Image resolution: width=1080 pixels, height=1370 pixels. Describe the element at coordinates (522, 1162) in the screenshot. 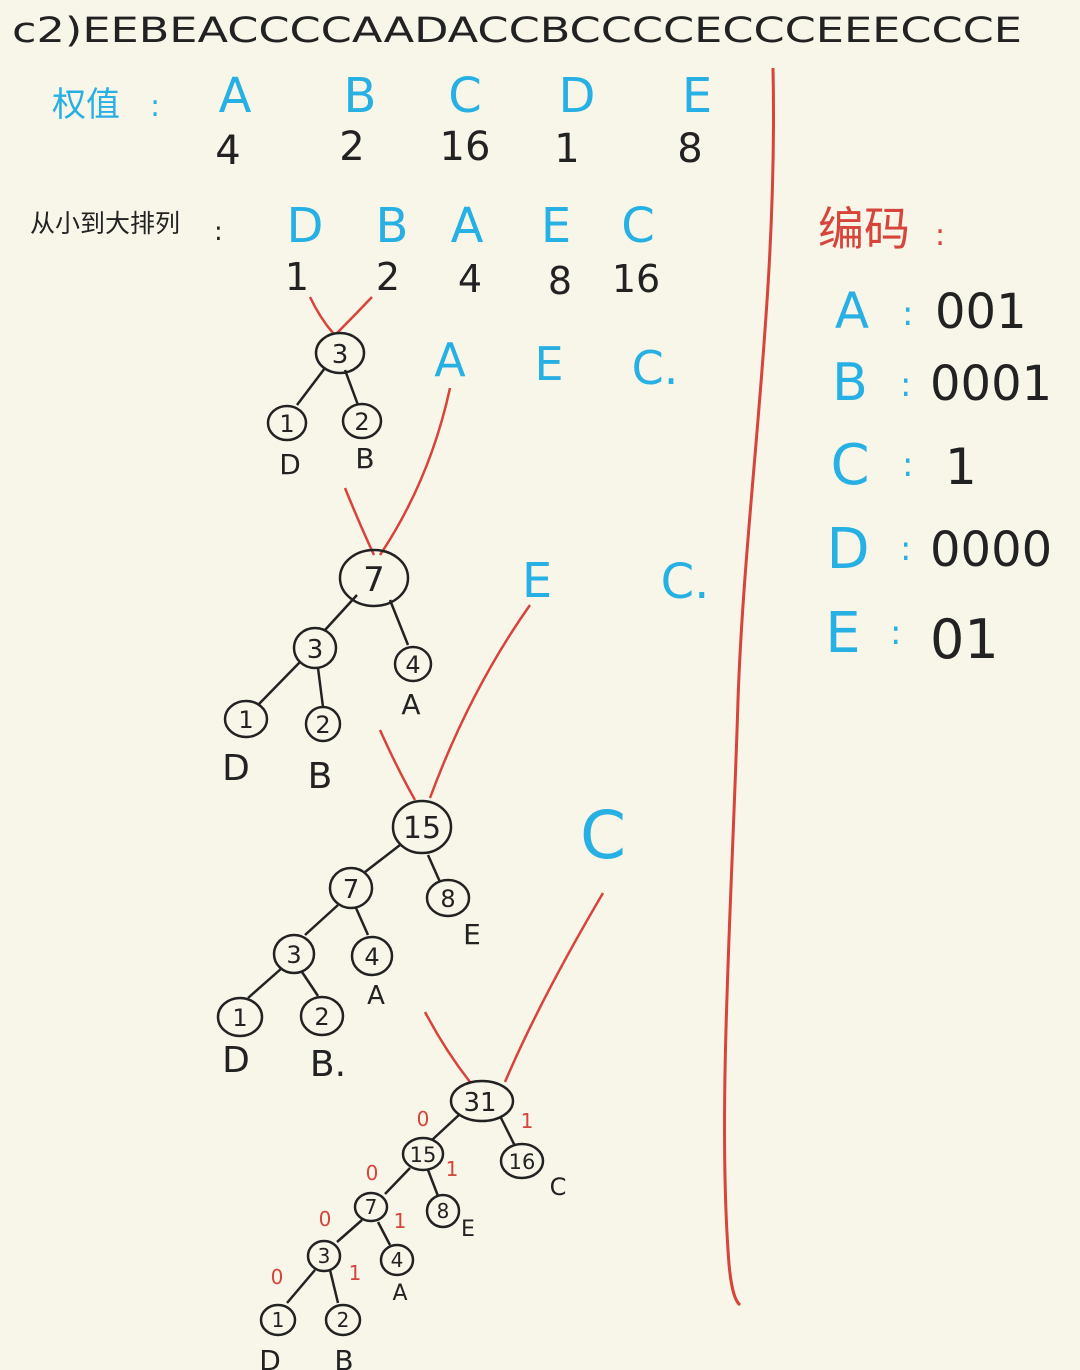

I see `node-value: 16` at that location.